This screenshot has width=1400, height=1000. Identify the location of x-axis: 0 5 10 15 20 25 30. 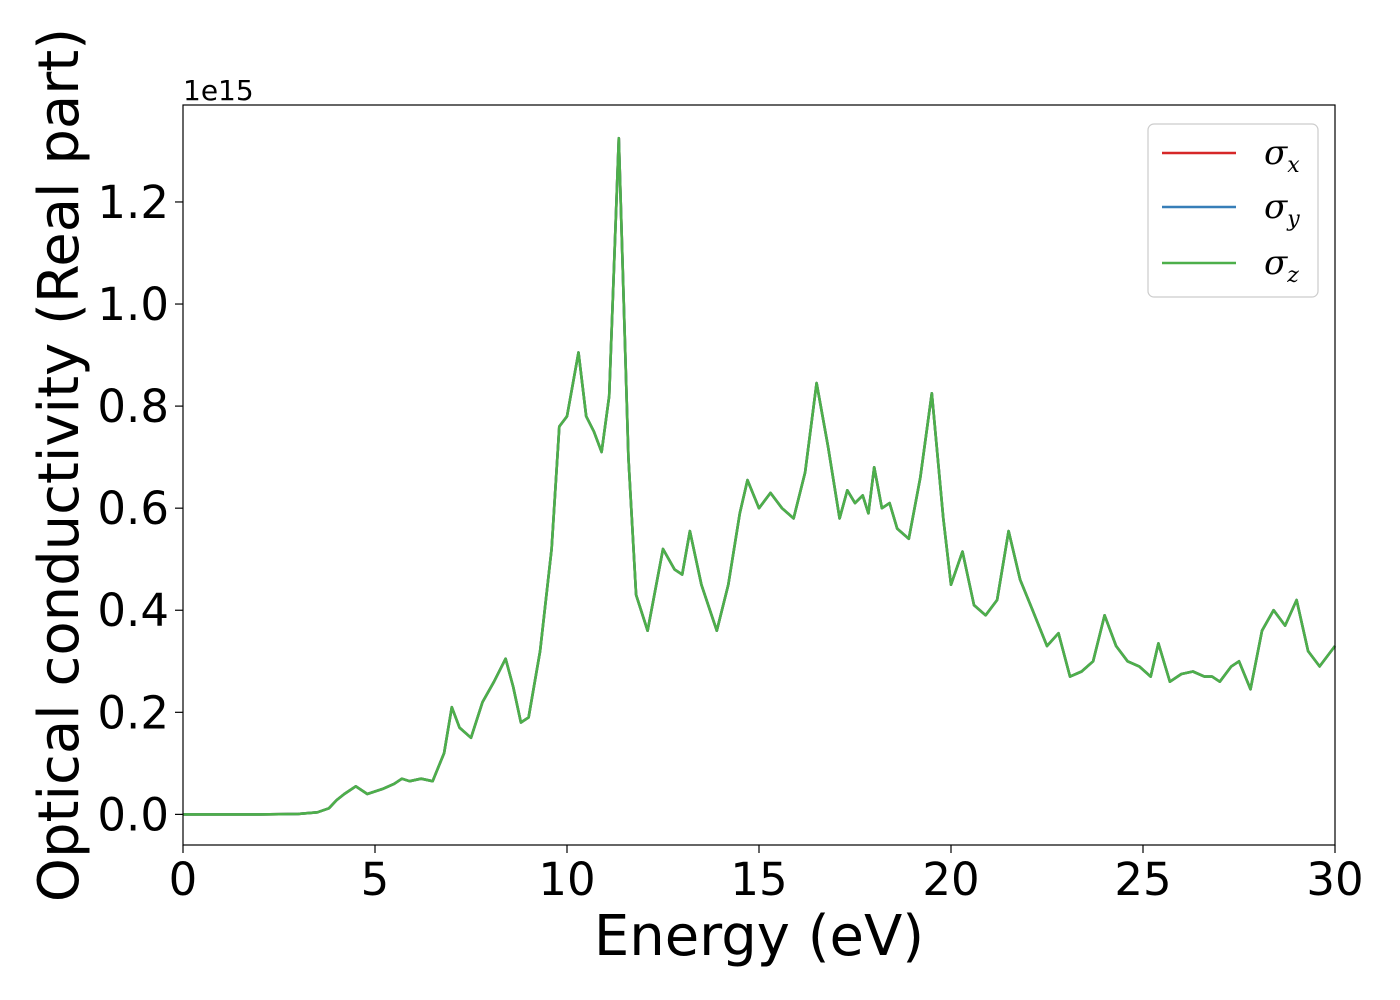
(766, 875).